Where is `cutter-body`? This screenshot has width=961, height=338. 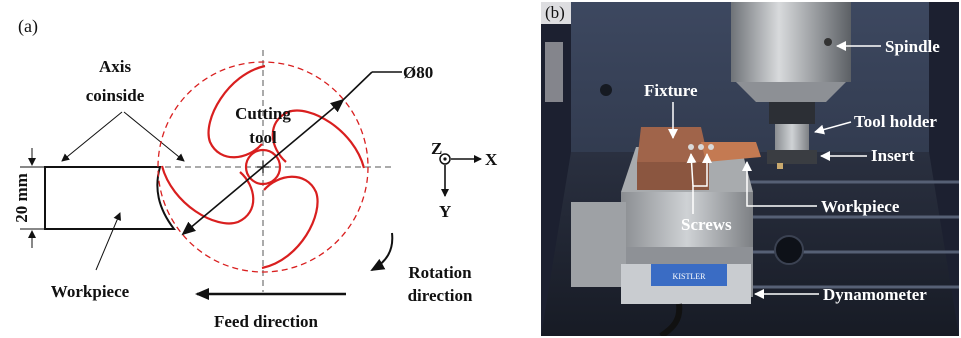 cutter-body is located at coordinates (792, 157).